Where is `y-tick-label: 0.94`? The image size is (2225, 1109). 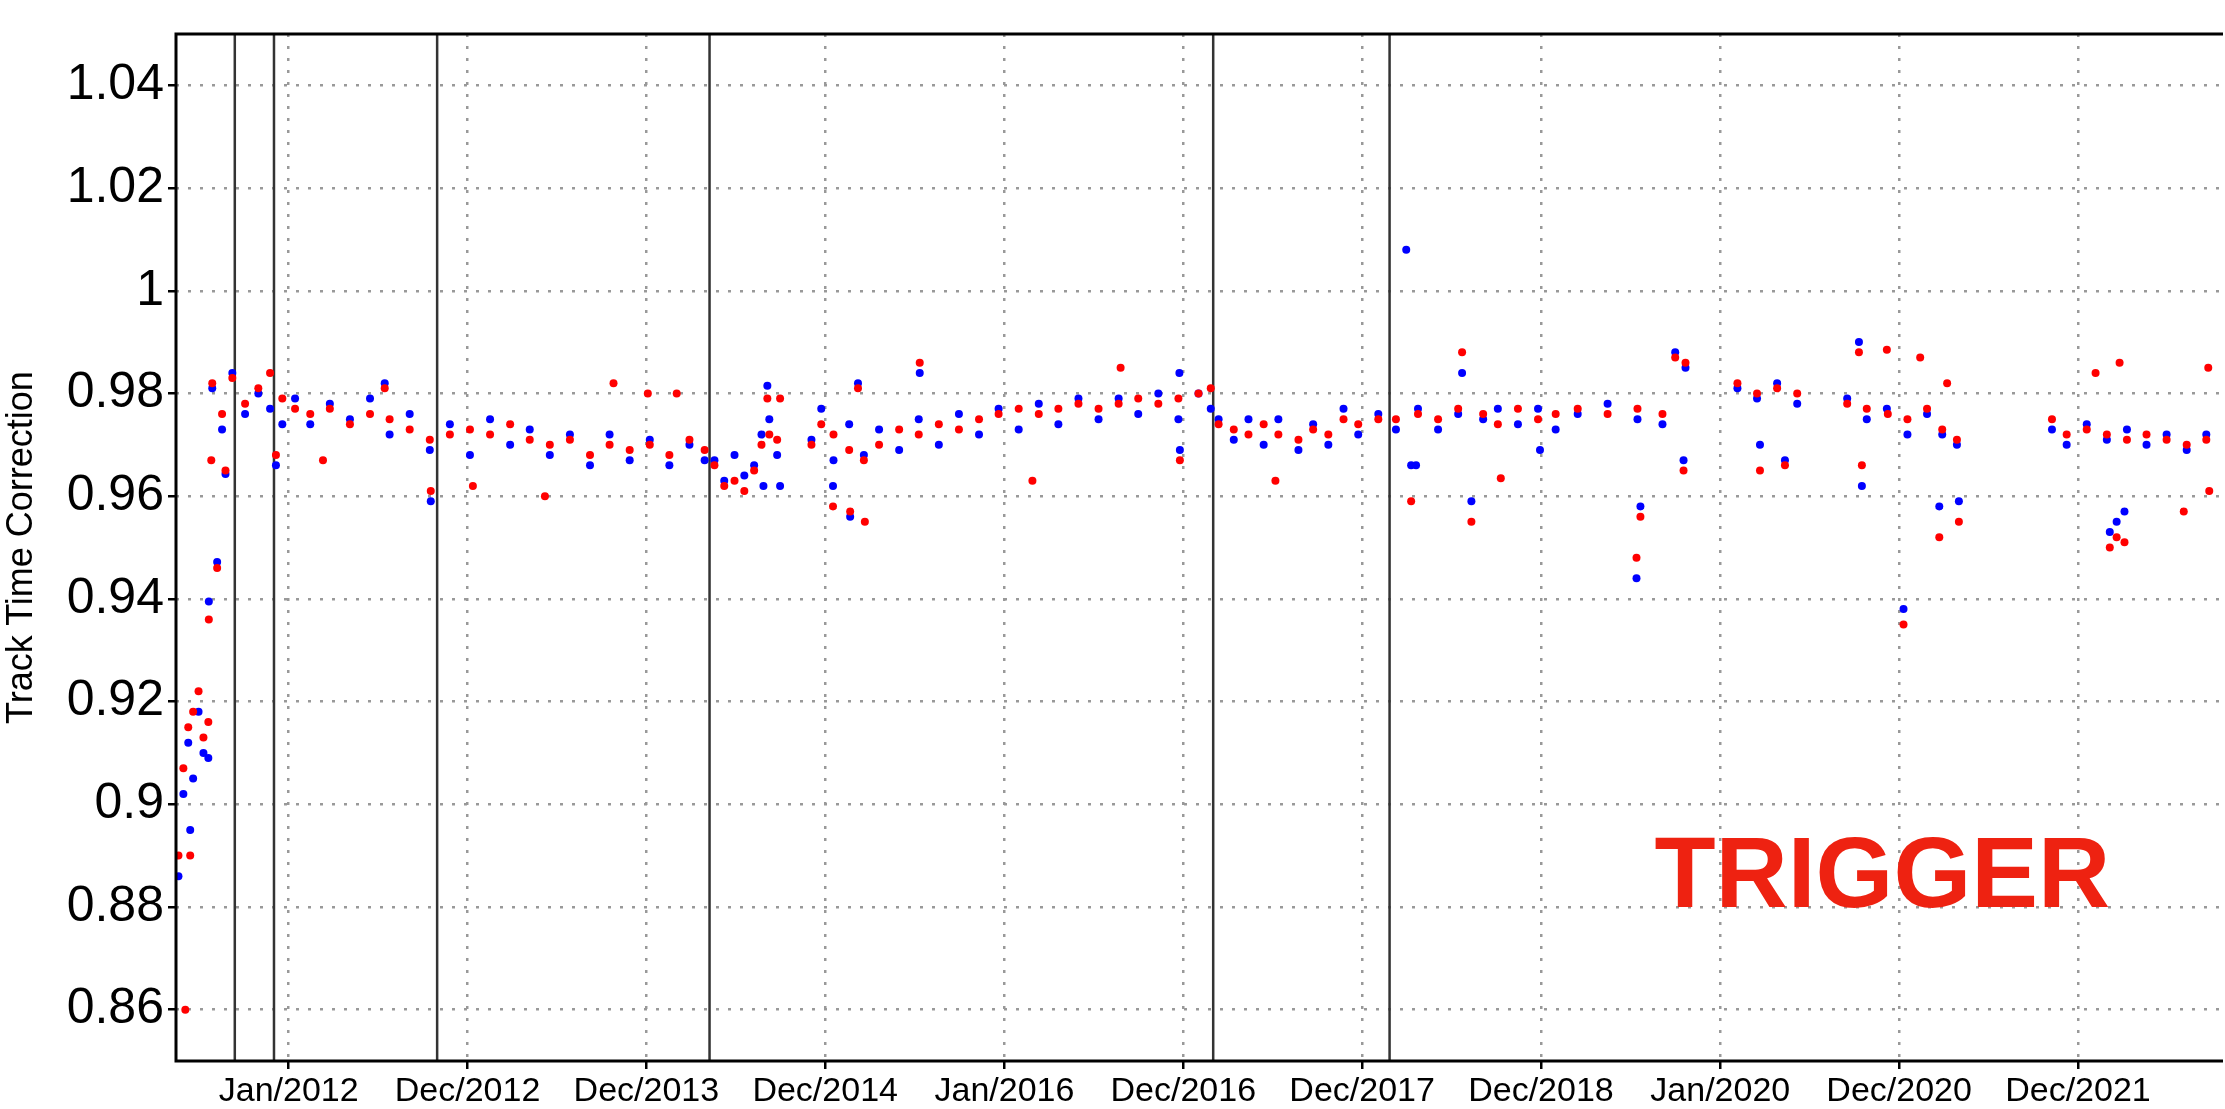
y-tick-label: 0.94 is located at coordinates (115, 595).